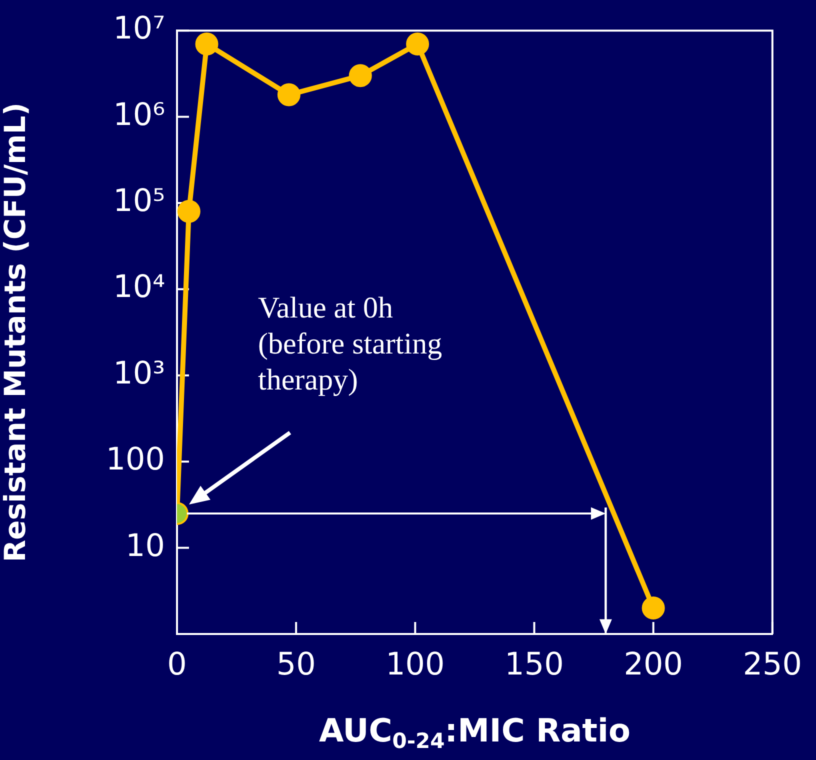 This screenshot has height=760, width=816. Describe the element at coordinates (139, 28) in the screenshot. I see `y-tick-label: 10⁷` at that location.